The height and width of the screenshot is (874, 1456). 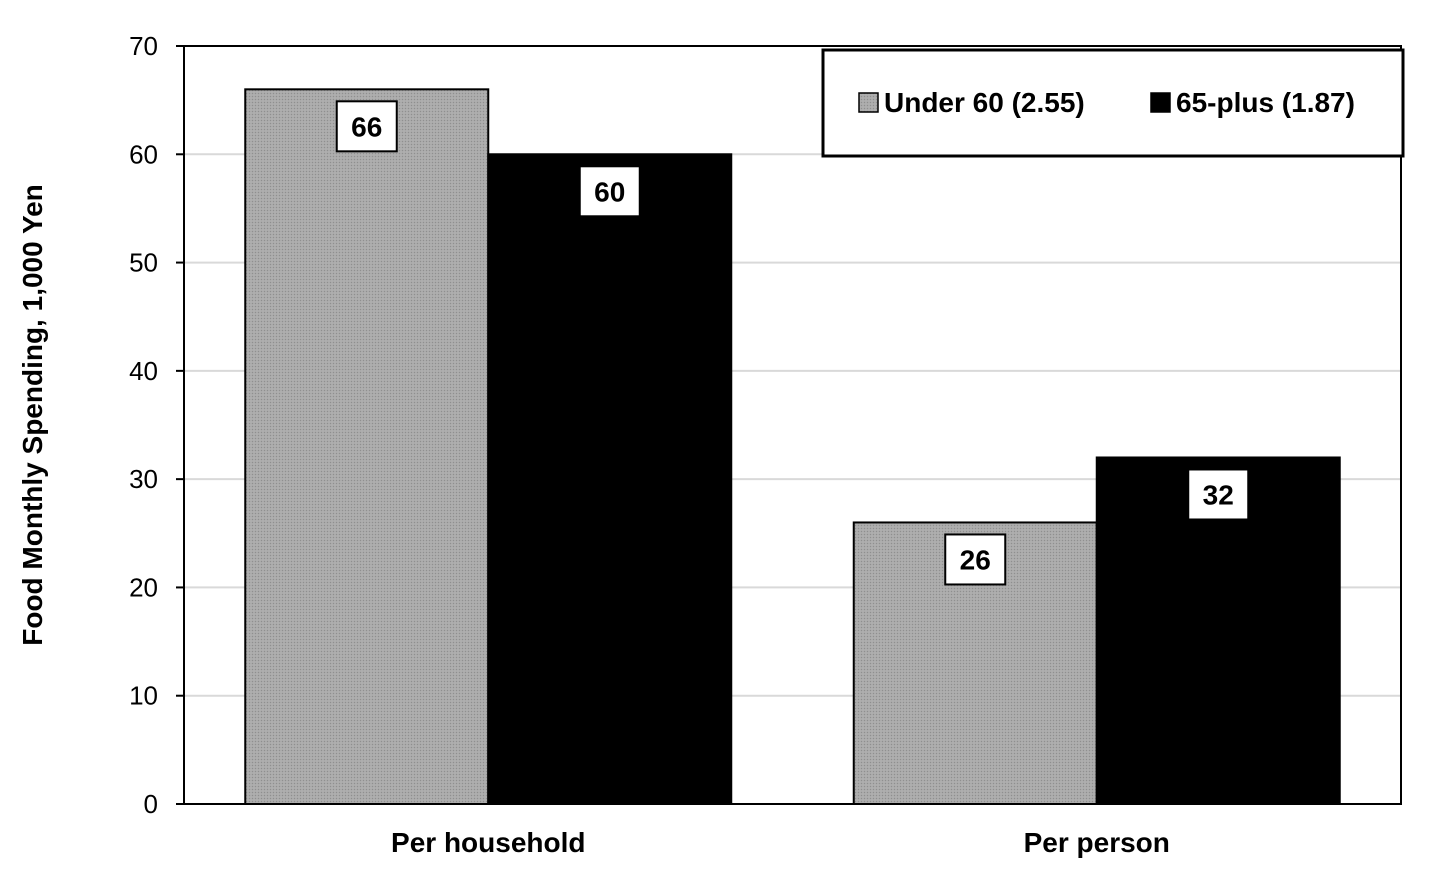 What do you see at coordinates (143, 46) in the screenshot?
I see `y-tick-label: 70` at bounding box center [143, 46].